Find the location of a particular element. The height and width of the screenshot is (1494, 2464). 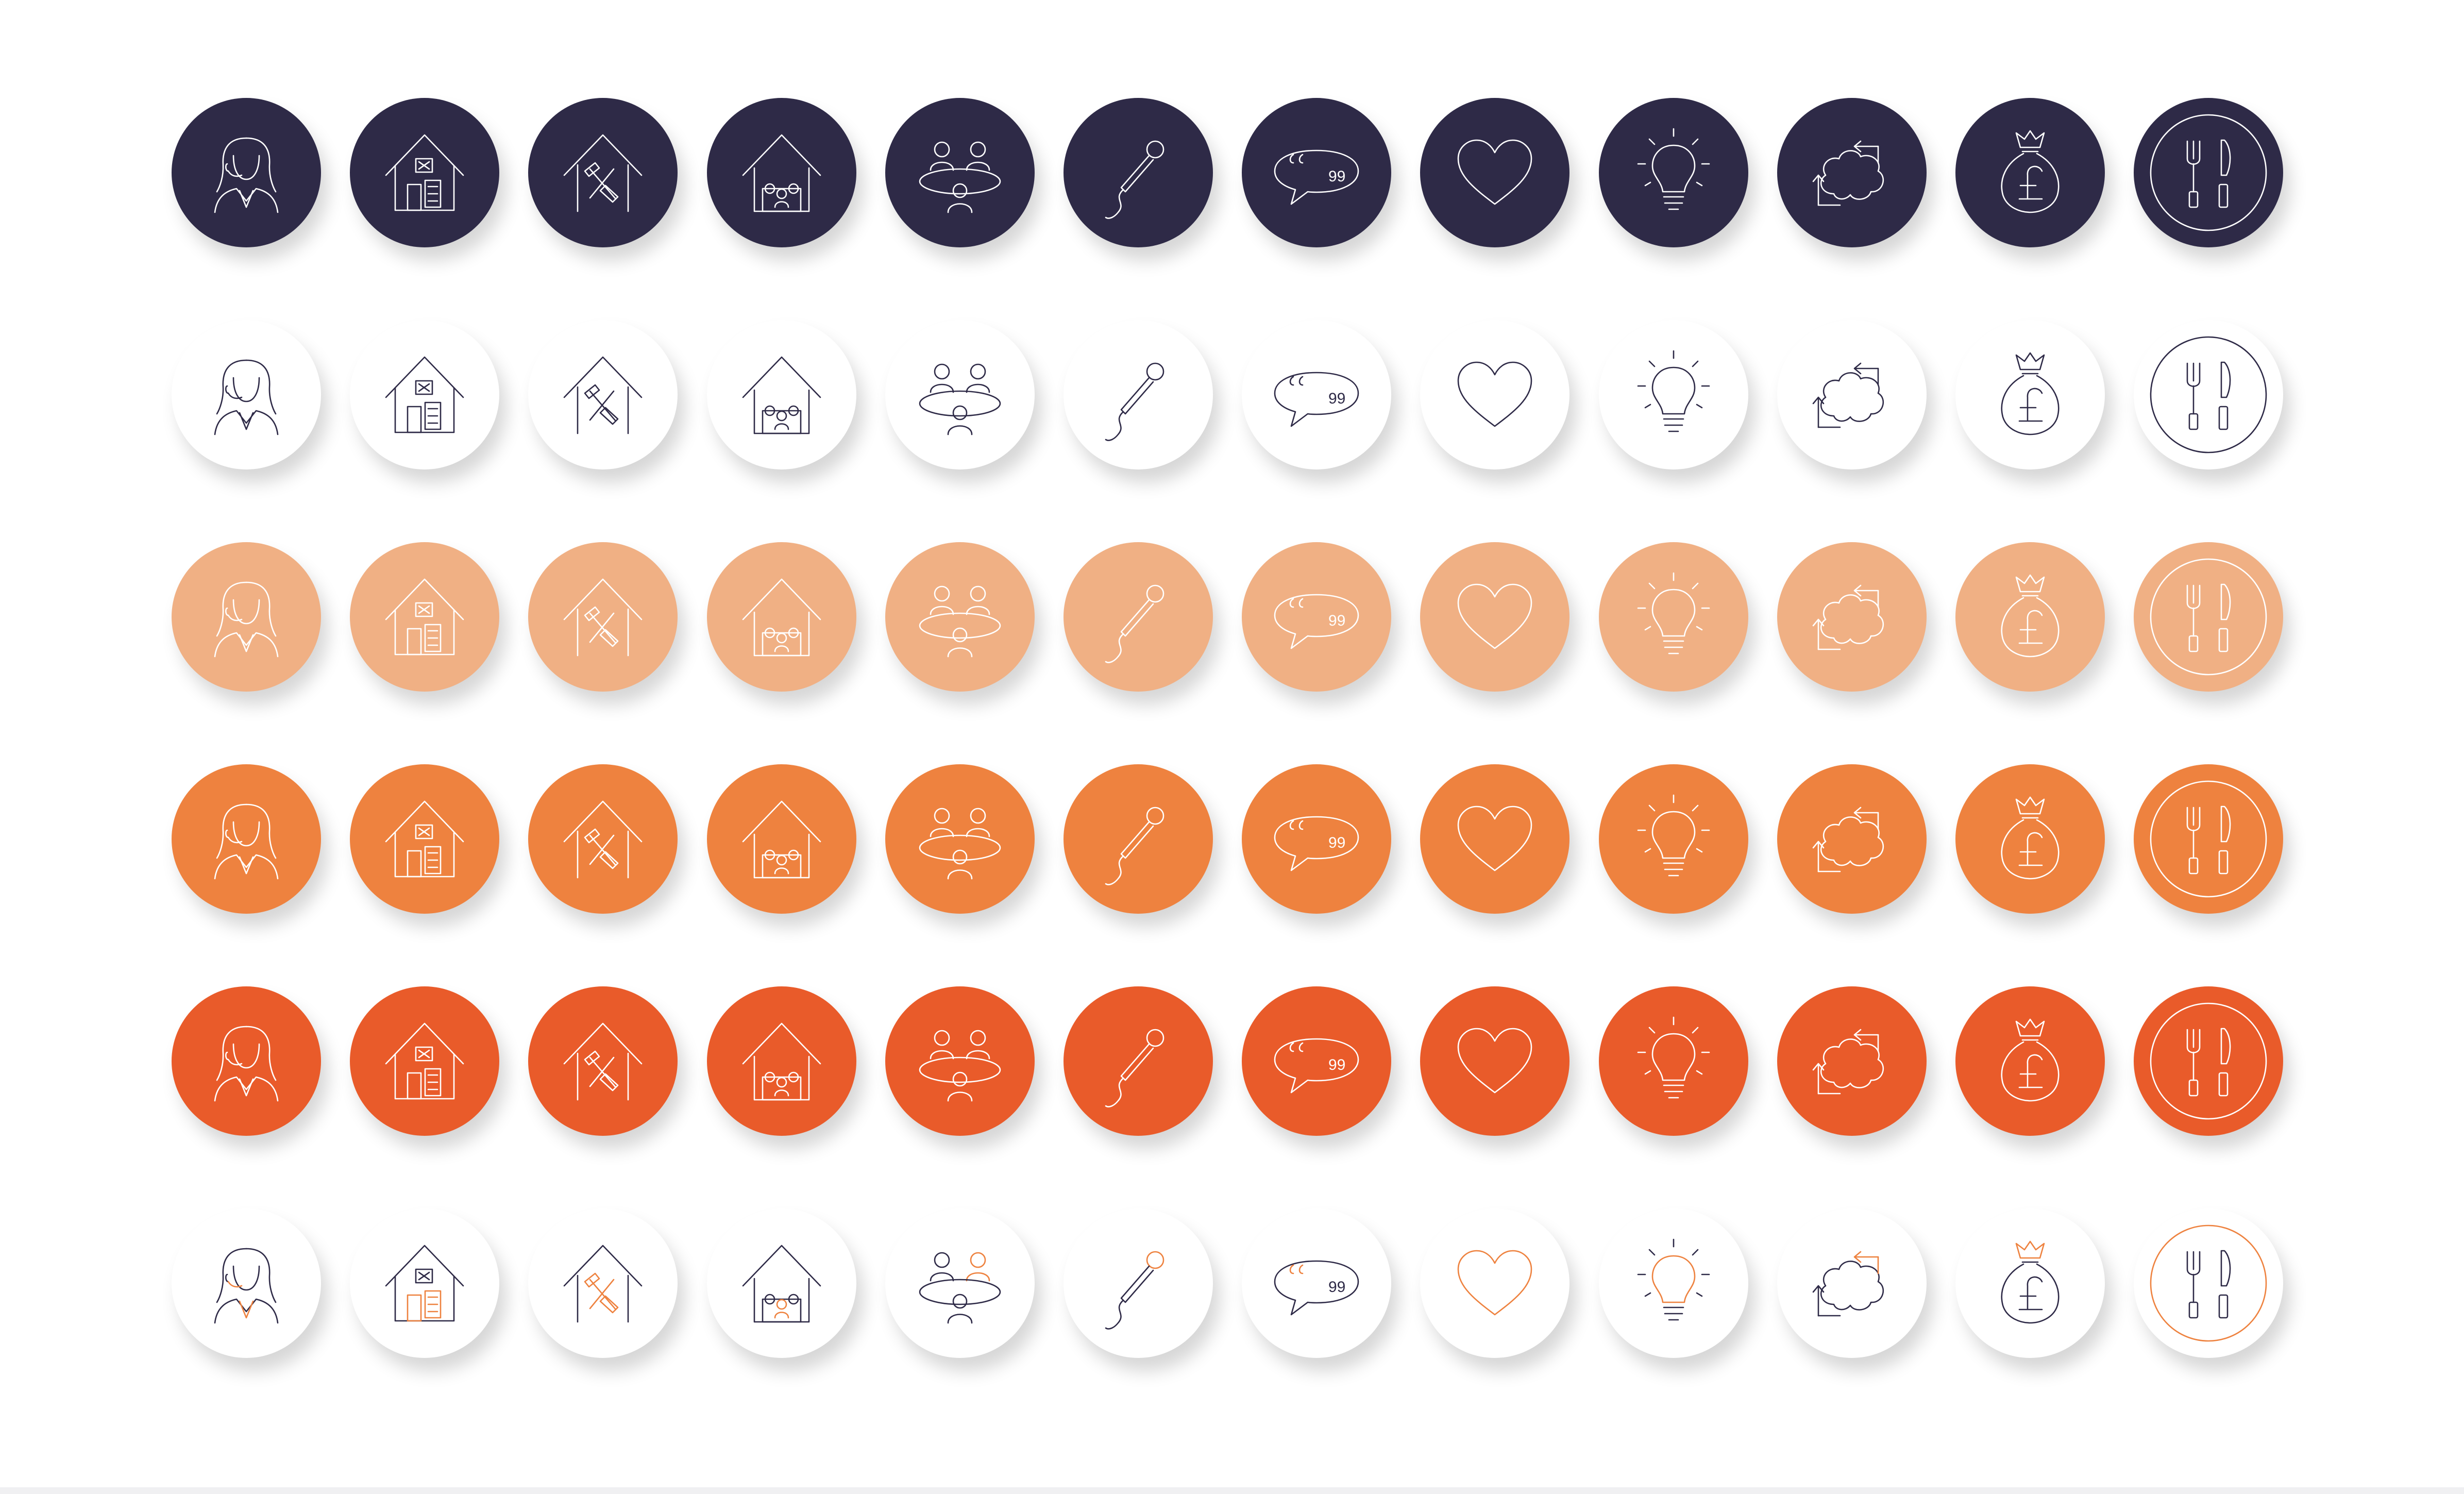

peach-row: 99 is located at coordinates (1232, 619).